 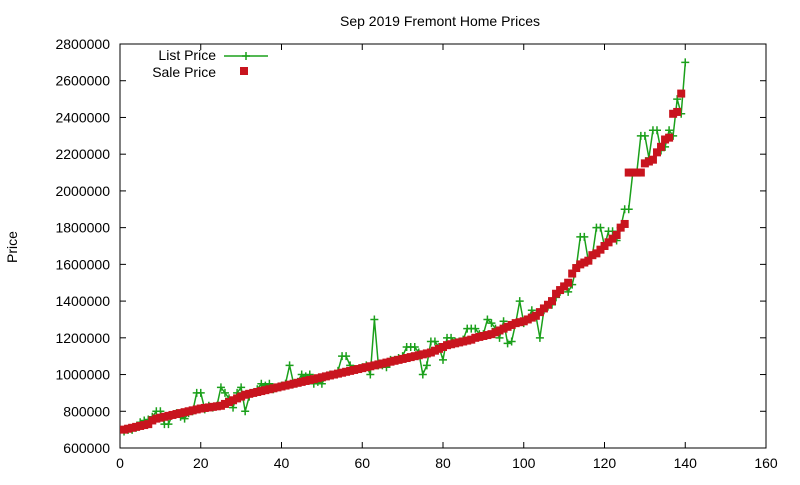 What do you see at coordinates (766, 463) in the screenshot?
I see `x-tick-label: 160` at bounding box center [766, 463].